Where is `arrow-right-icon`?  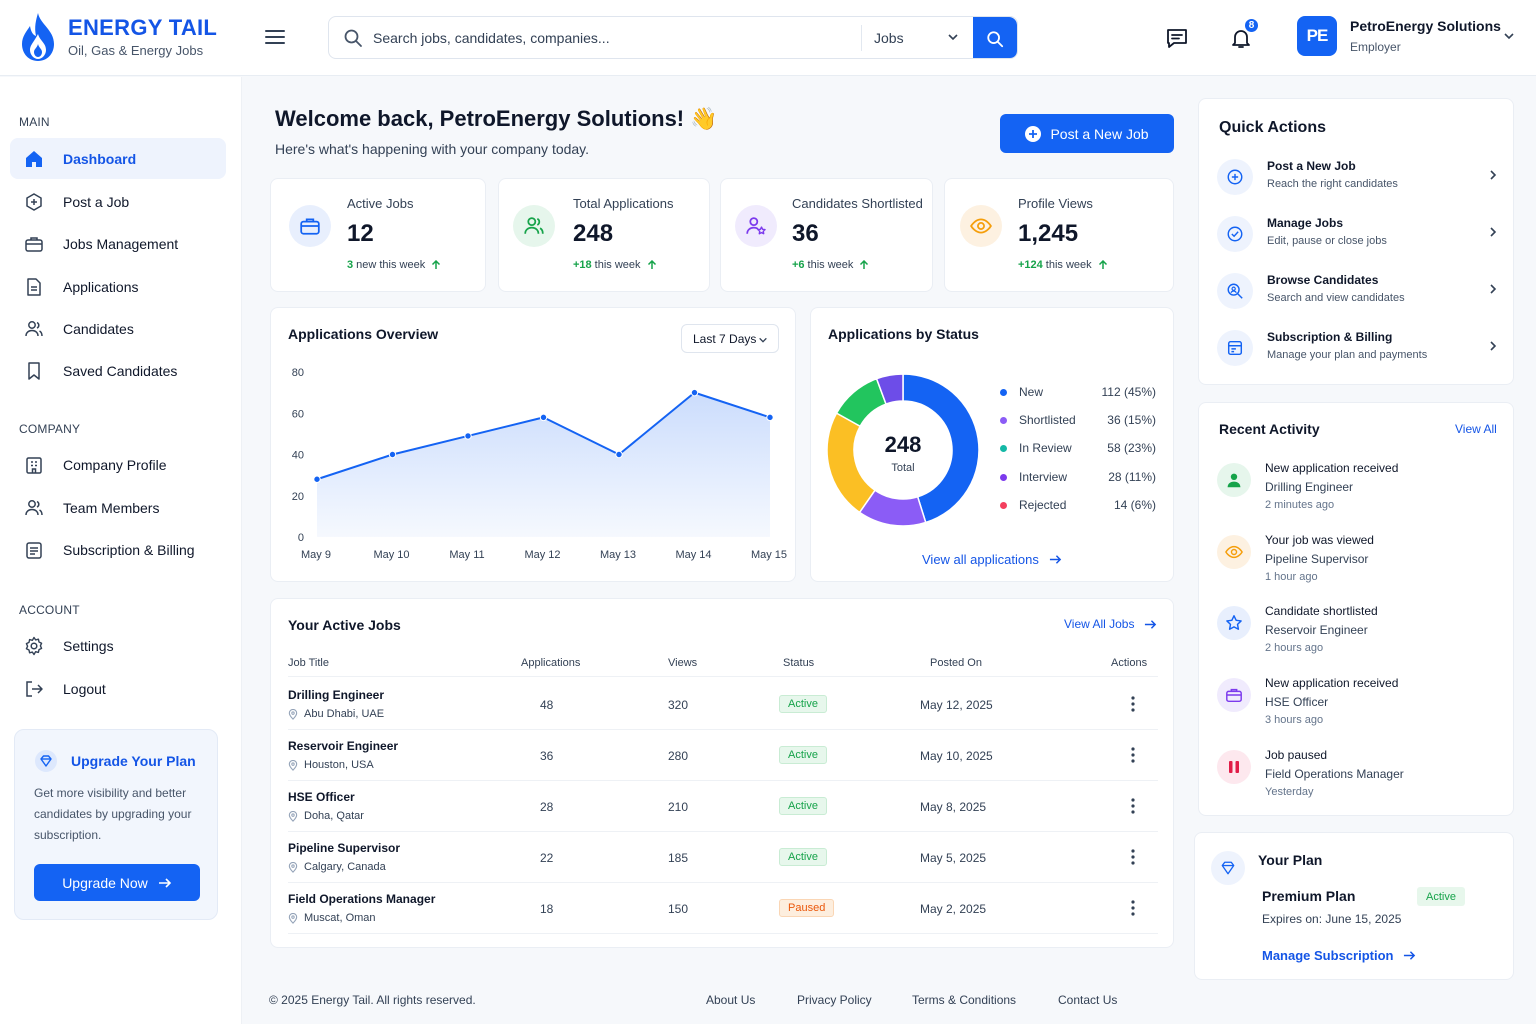
arrow-right-icon is located at coordinates (164, 882).